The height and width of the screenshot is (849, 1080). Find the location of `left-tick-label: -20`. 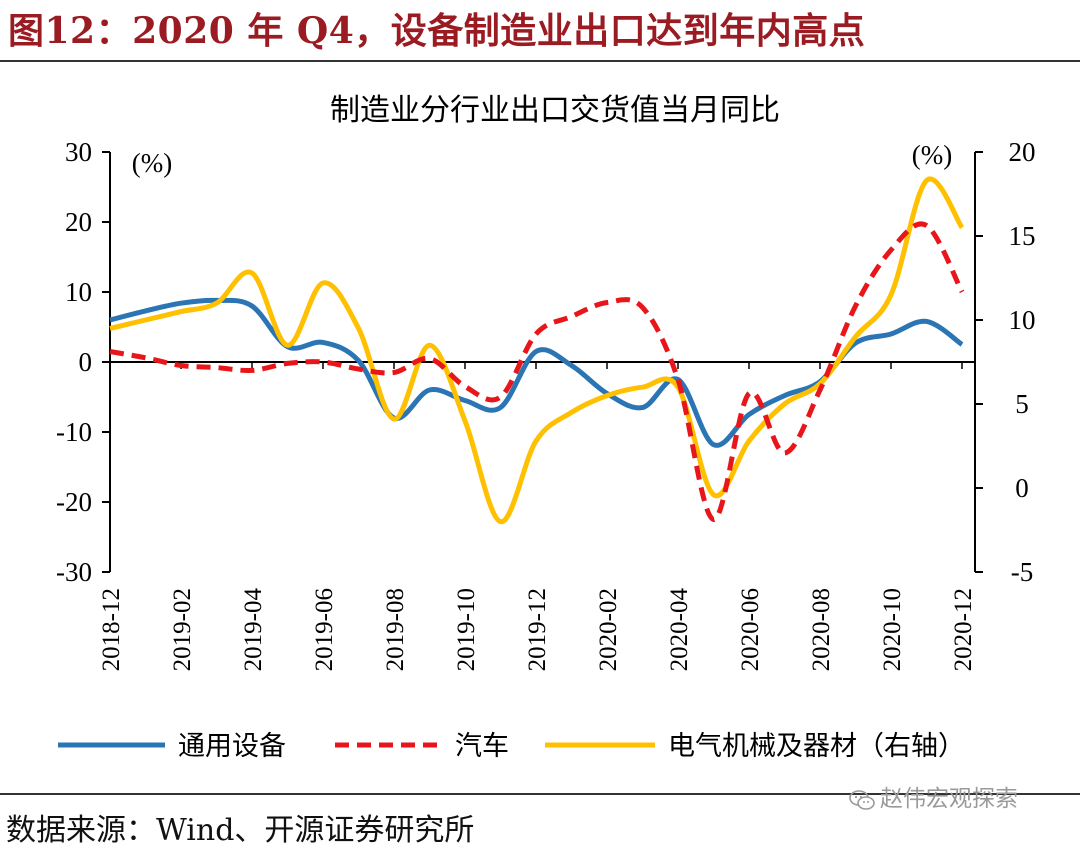

left-tick-label: -20 is located at coordinates (74, 502).